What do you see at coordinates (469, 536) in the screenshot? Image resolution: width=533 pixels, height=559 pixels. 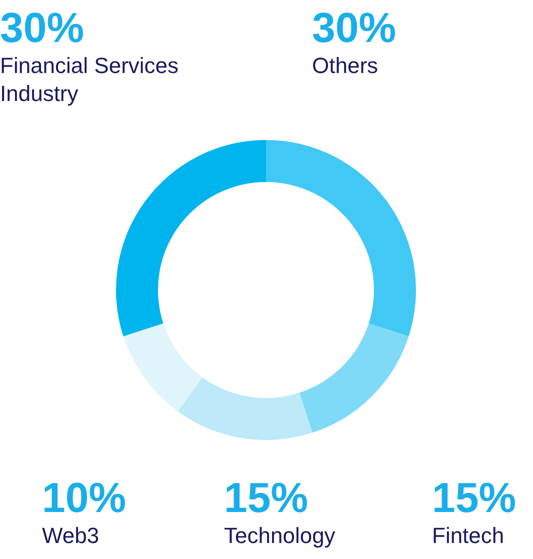 I see `slice-label: Fintech` at bounding box center [469, 536].